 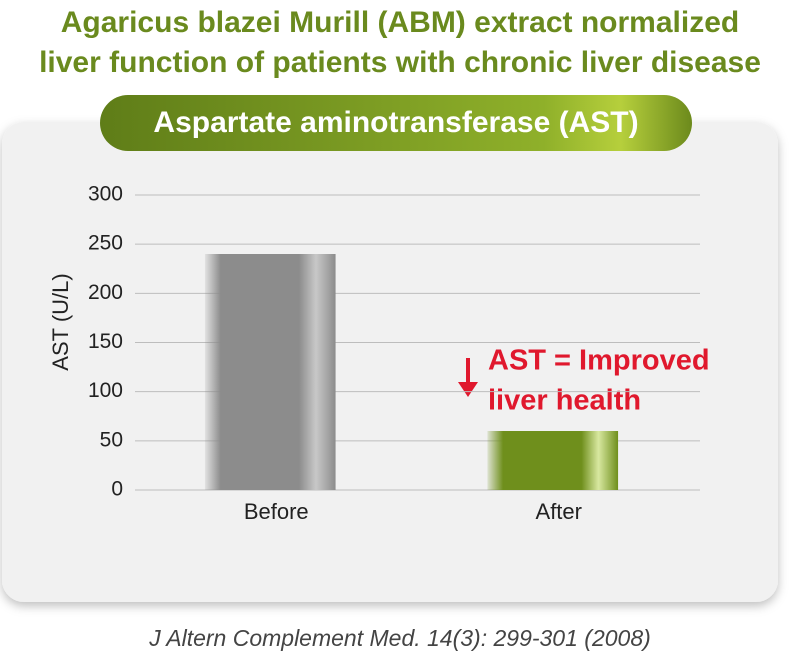 What do you see at coordinates (117, 489) in the screenshot?
I see `y-tick-label: 0` at bounding box center [117, 489].